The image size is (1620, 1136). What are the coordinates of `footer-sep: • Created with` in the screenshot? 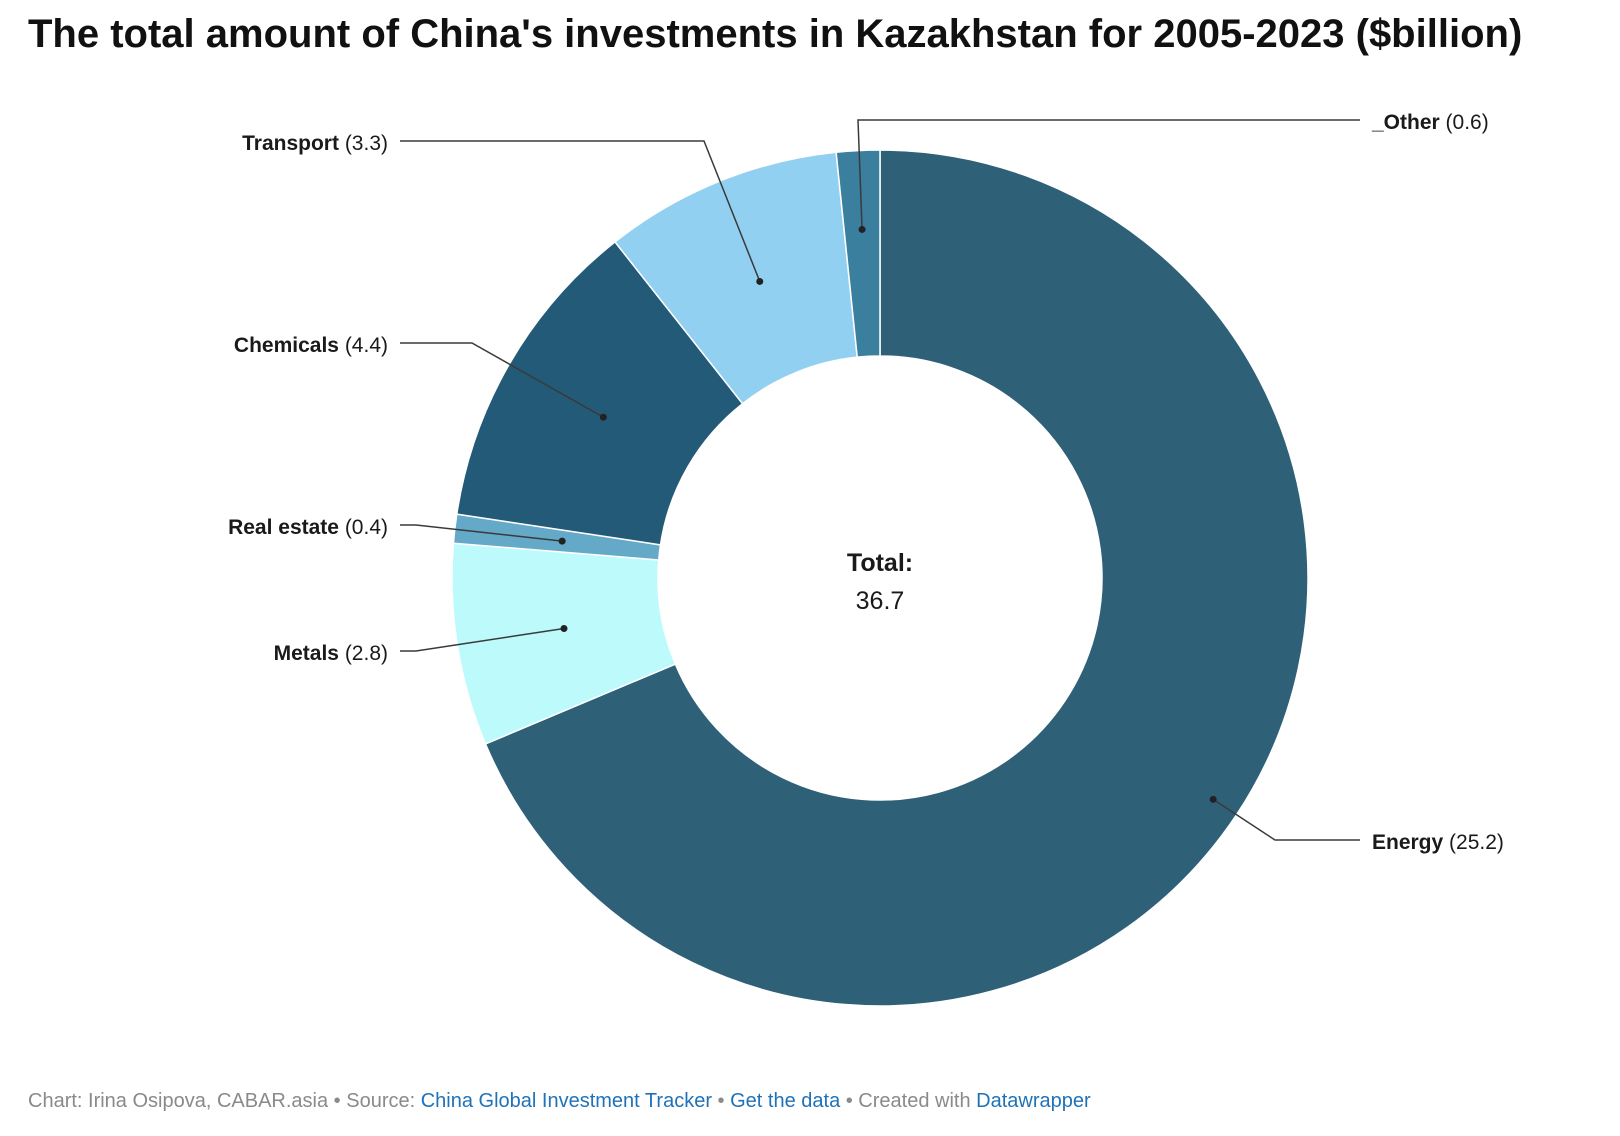 It's located at (908, 1101).